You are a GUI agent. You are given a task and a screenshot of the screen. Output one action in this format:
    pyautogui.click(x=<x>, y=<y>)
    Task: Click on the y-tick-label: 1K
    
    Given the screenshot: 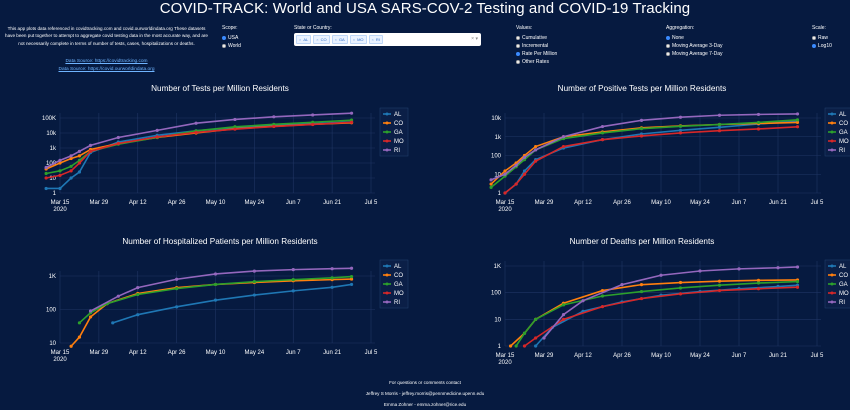 What is the action you would take?
    pyautogui.click(x=497, y=267)
    